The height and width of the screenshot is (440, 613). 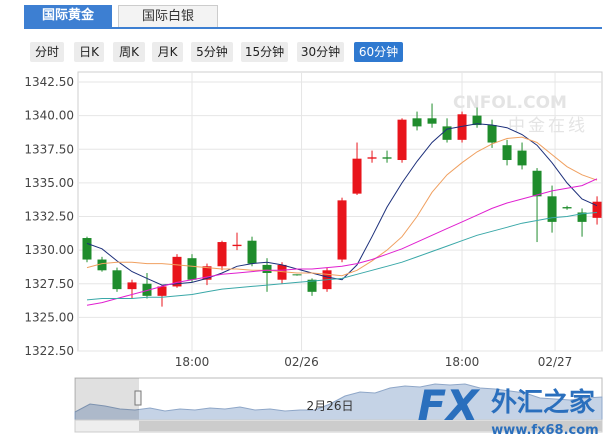 I want to click on navigator-handle, so click(x=138, y=398).